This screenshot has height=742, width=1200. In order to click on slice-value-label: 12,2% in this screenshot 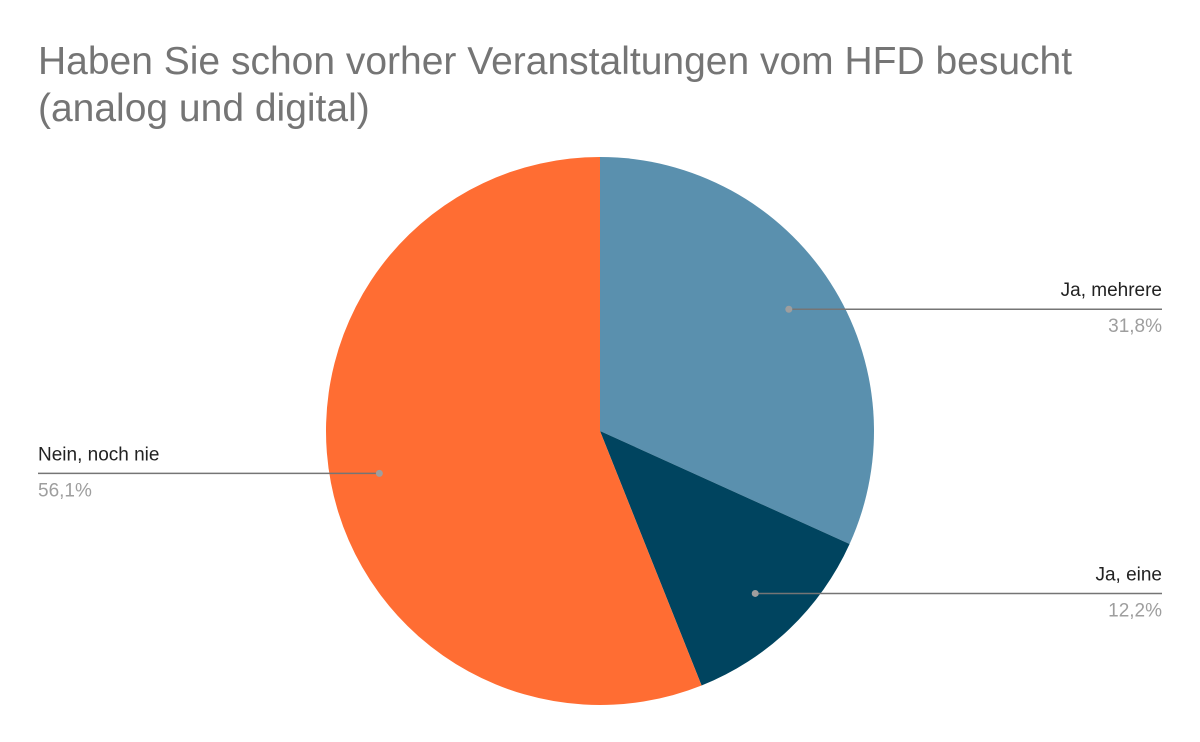, I will do `click(1135, 610)`.